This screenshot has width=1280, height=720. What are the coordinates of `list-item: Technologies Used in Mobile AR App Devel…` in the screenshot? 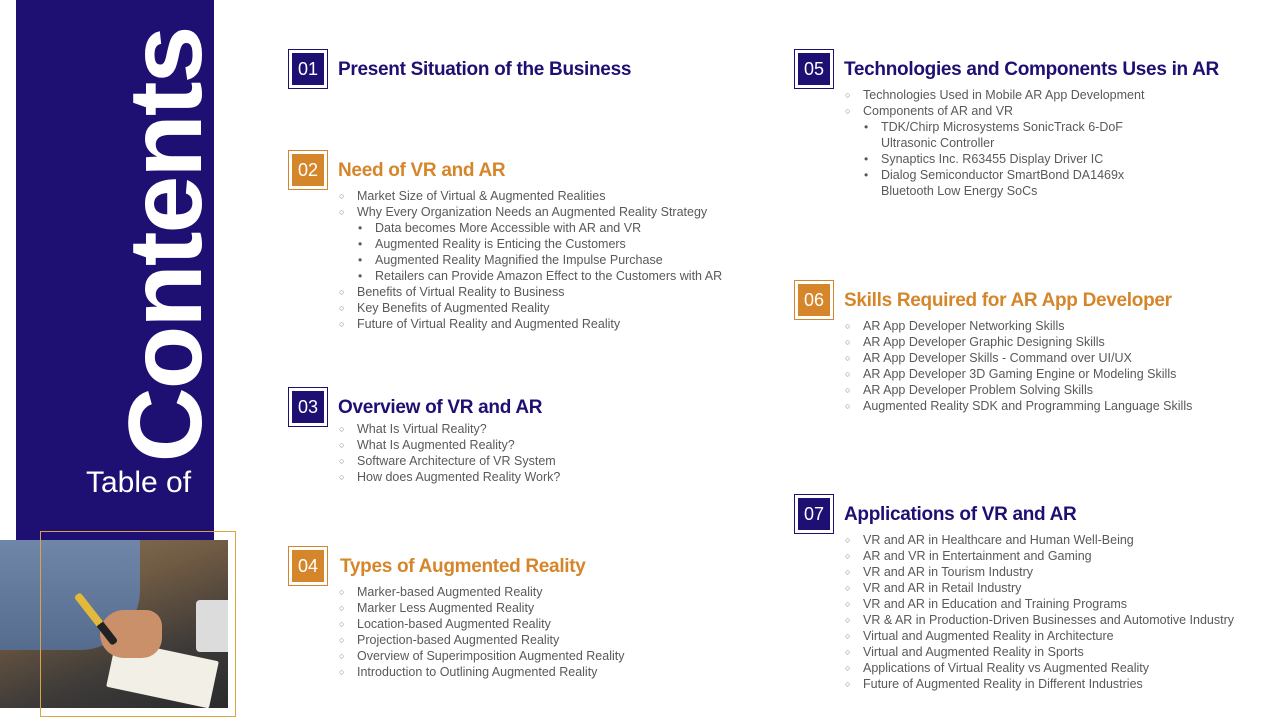 It's located at (994, 95).